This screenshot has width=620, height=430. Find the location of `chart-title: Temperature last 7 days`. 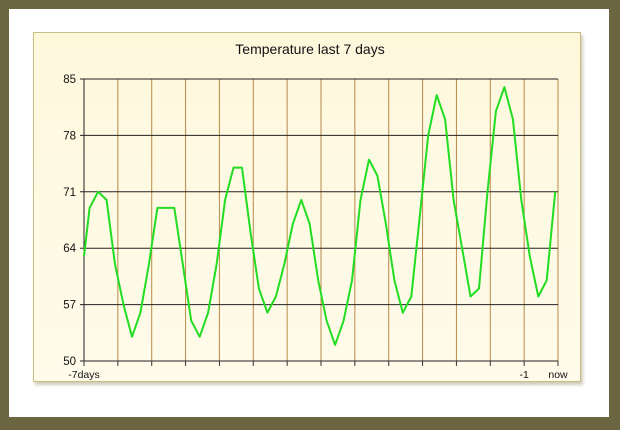

chart-title: Temperature last 7 days is located at coordinates (309, 49).